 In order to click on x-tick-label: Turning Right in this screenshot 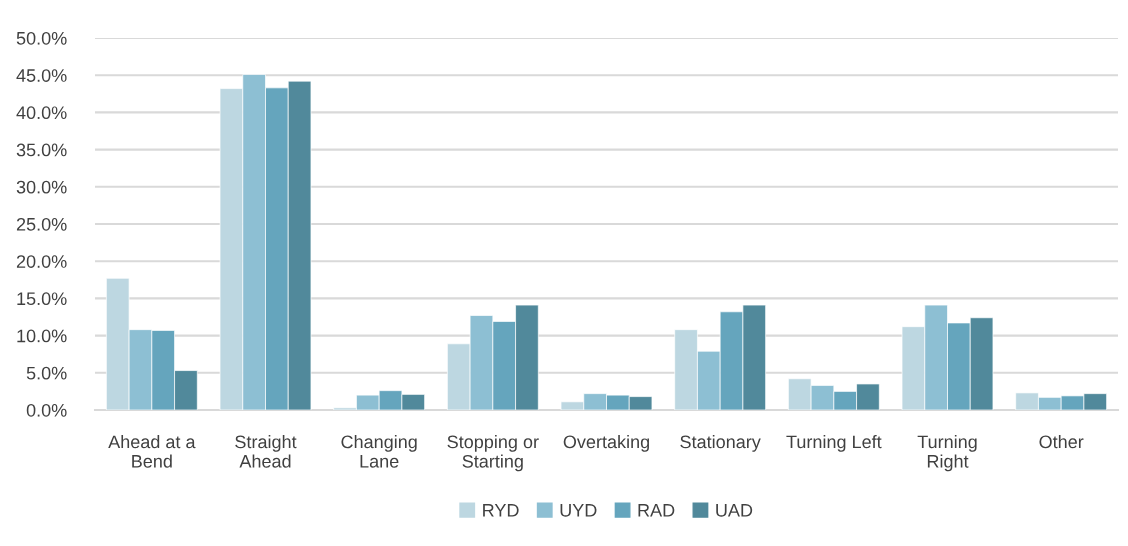, I will do `click(947, 453)`.